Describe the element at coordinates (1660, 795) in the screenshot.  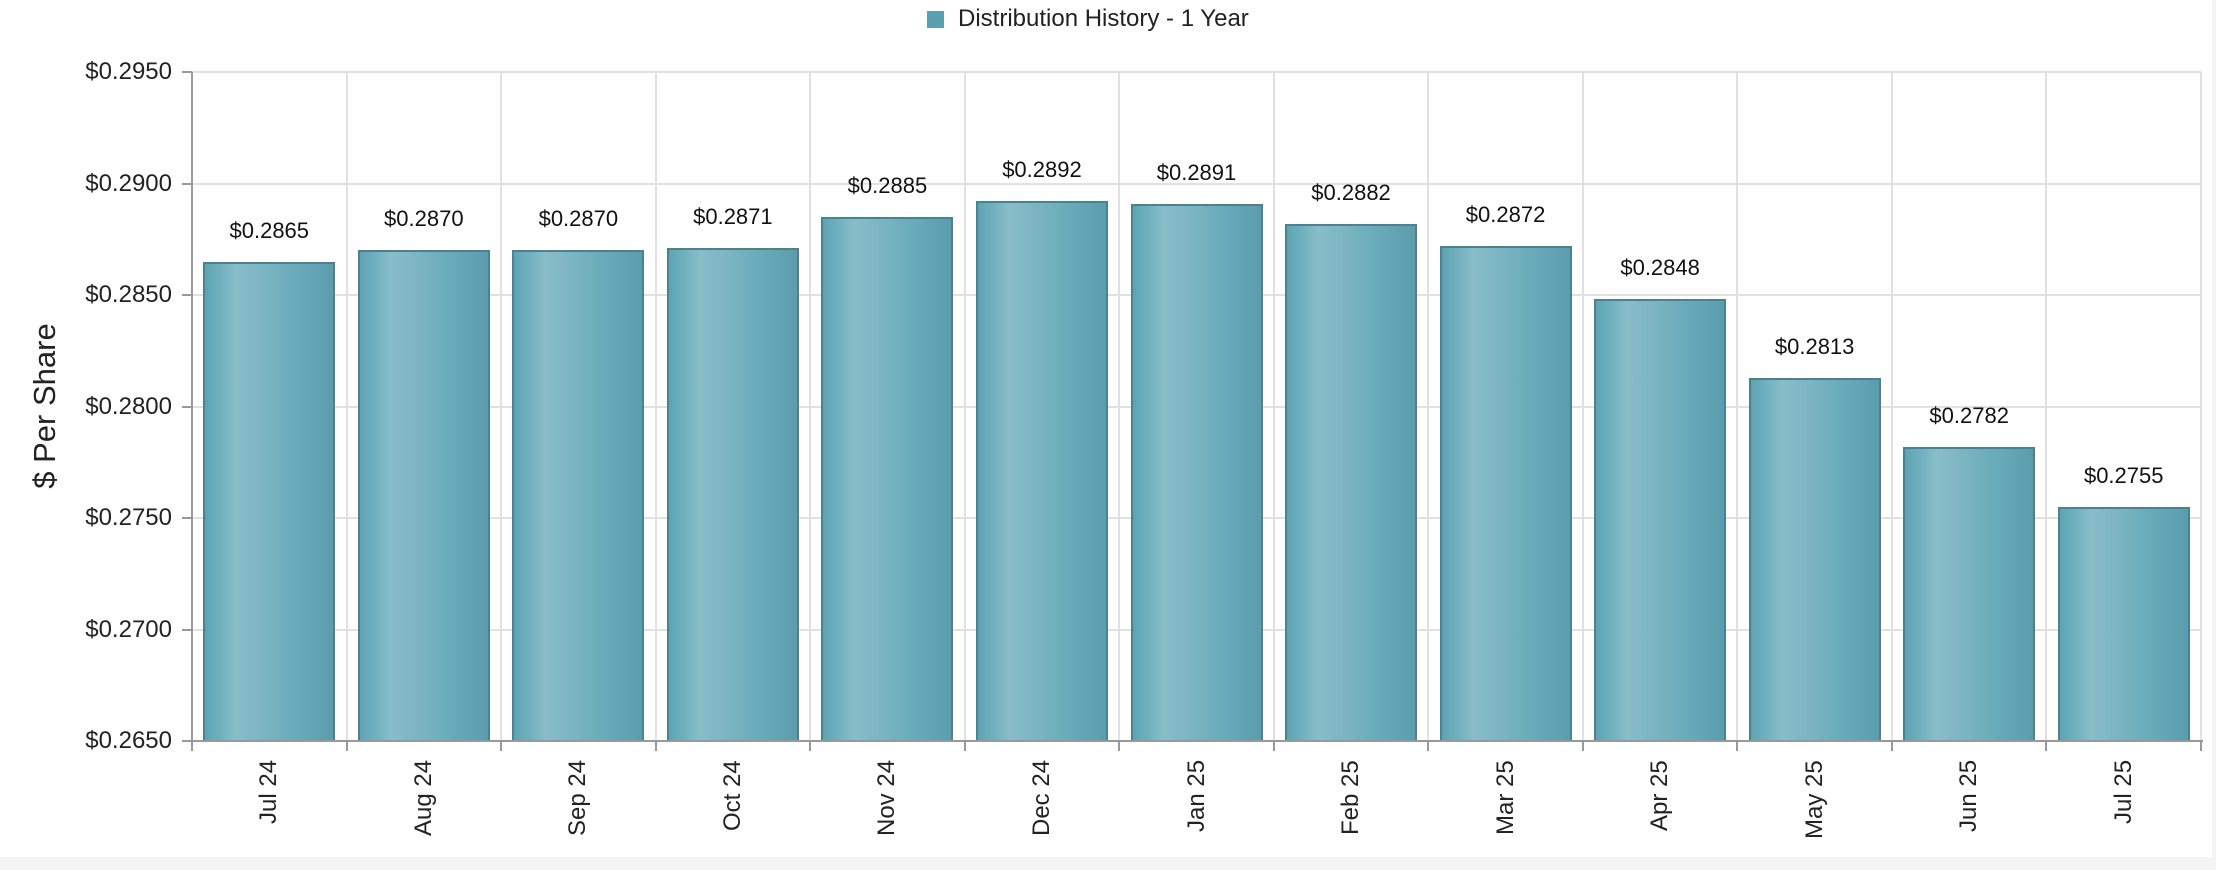
I see `x-tick-label: Apr 25` at that location.